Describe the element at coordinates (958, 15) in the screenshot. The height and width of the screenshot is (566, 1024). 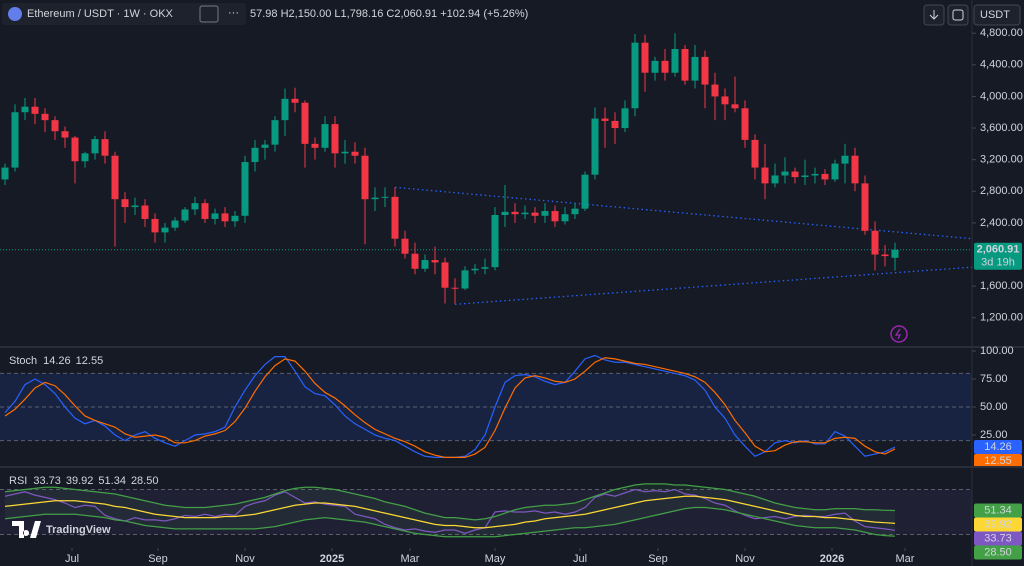
I see `fullscreen-button` at that location.